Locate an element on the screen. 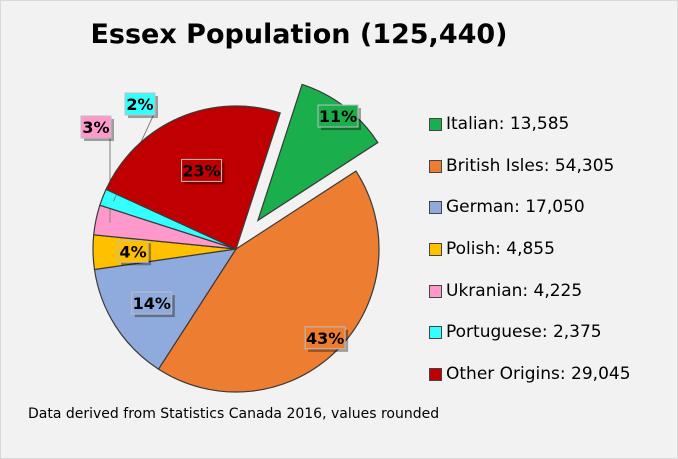 The width and height of the screenshot is (678, 459). legend-label: Polish: 4,855 is located at coordinates (500, 249).